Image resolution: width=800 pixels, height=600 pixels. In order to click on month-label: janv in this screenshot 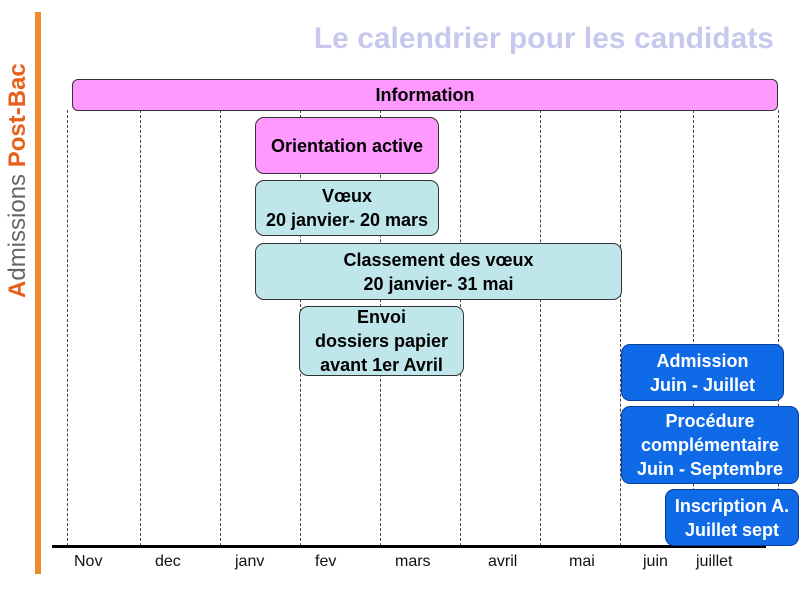, I will do `click(250, 561)`.